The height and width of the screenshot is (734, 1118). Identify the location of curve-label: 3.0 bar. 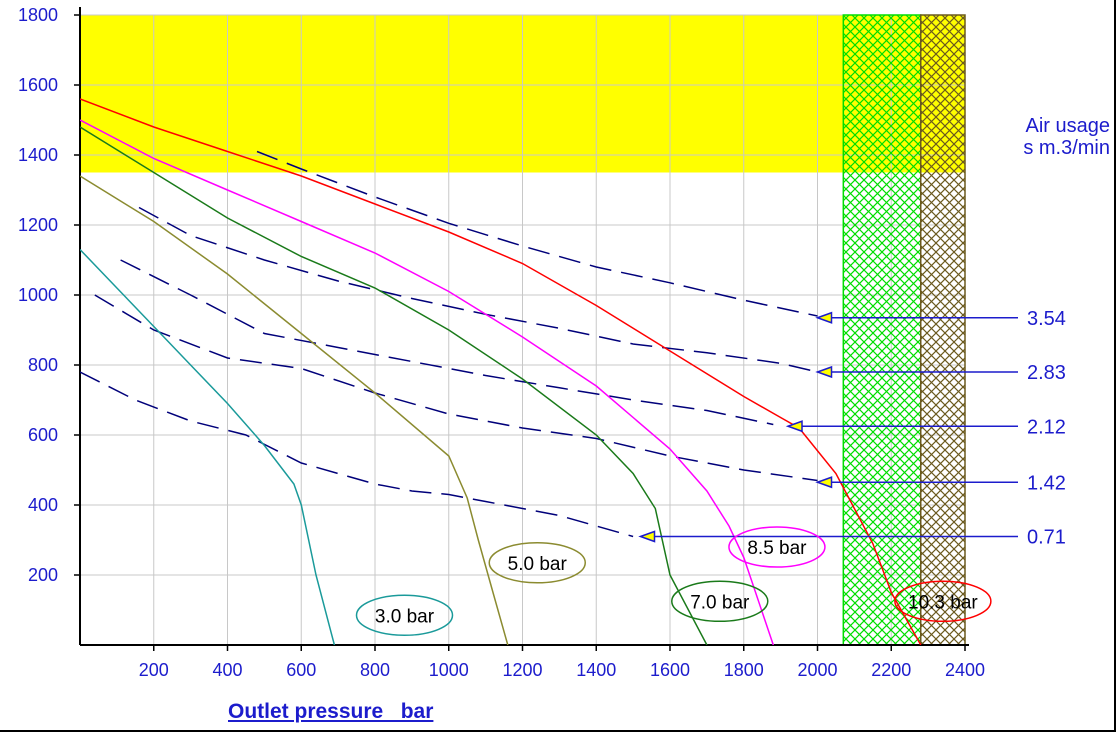
(405, 616).